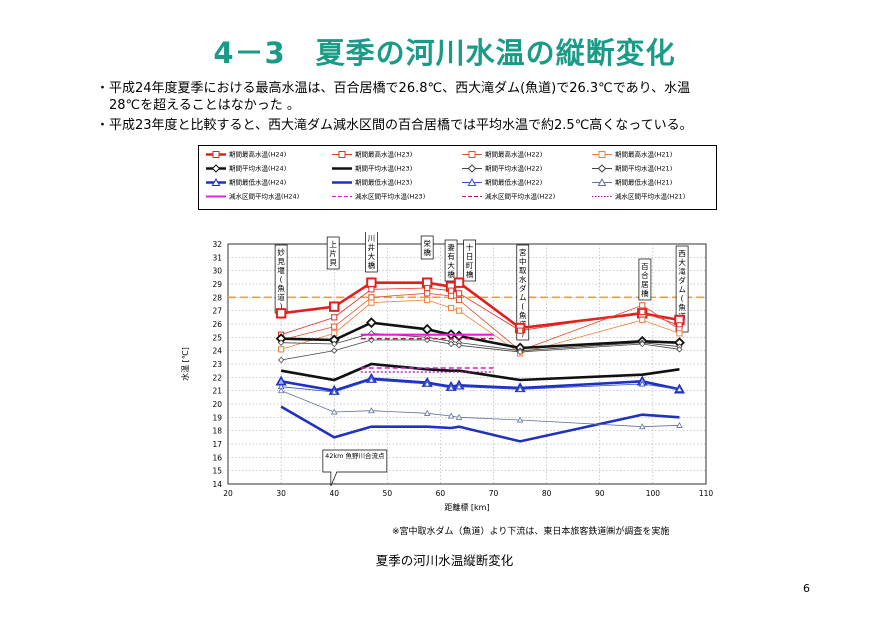 The image size is (889, 628). Describe the element at coordinates (427, 247) in the screenshot. I see `location-label: 栄橋` at that location.